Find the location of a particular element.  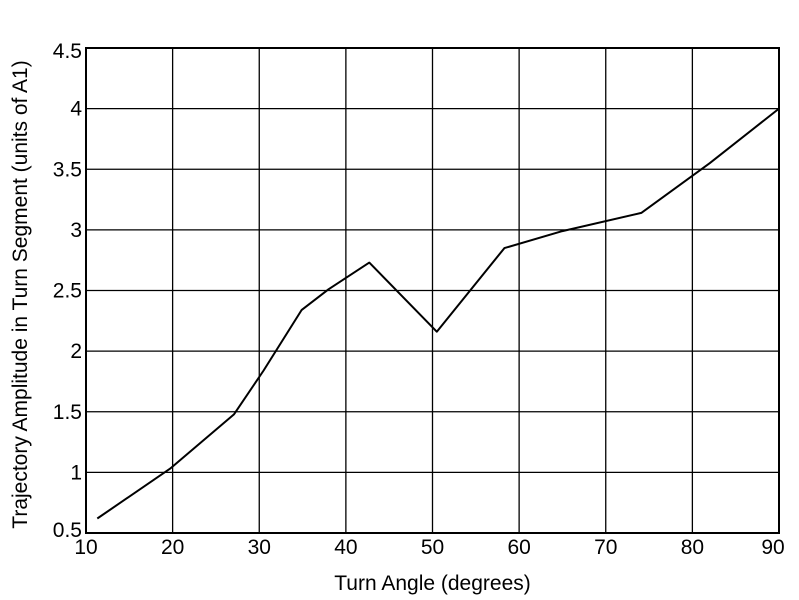

x-tick-label: 90 is located at coordinates (772, 547).